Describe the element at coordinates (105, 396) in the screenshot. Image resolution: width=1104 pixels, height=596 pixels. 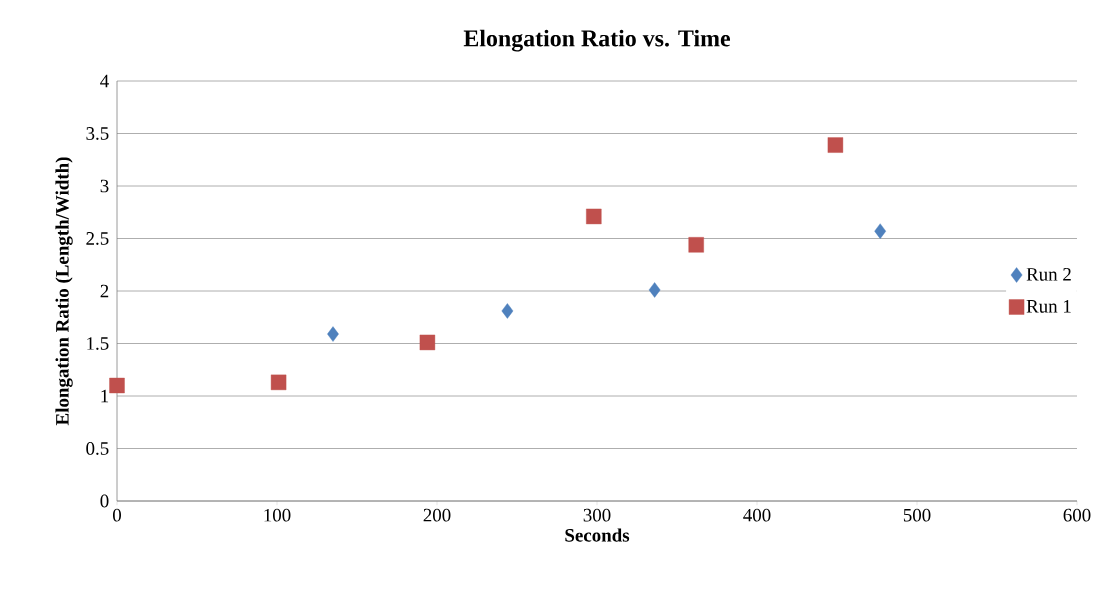
I see `y-tick-label: 1` at that location.